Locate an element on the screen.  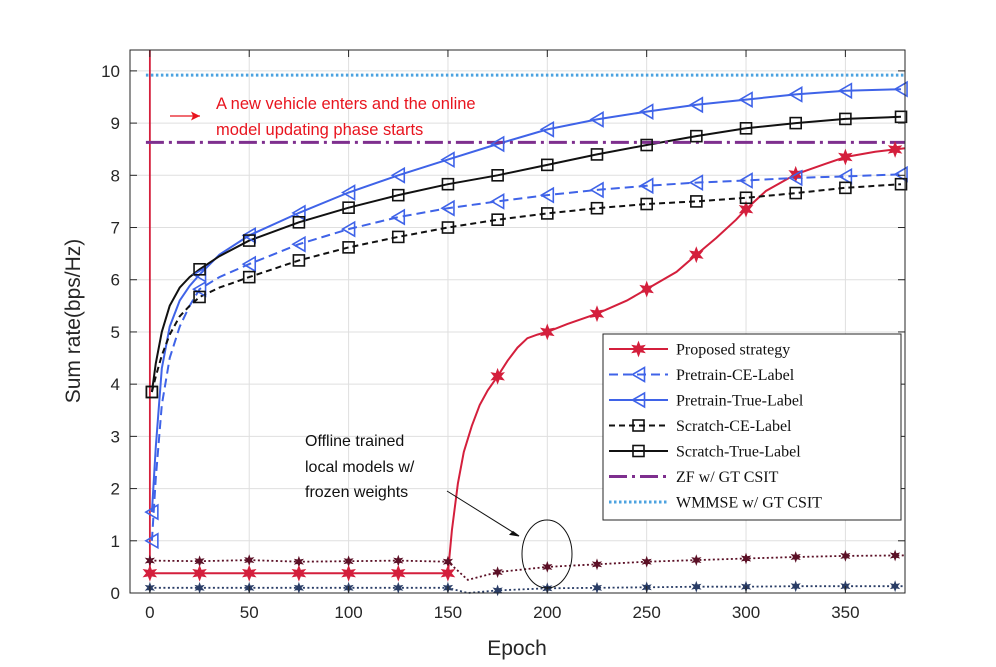
y-tick-label: 4 is located at coordinates (115, 384).